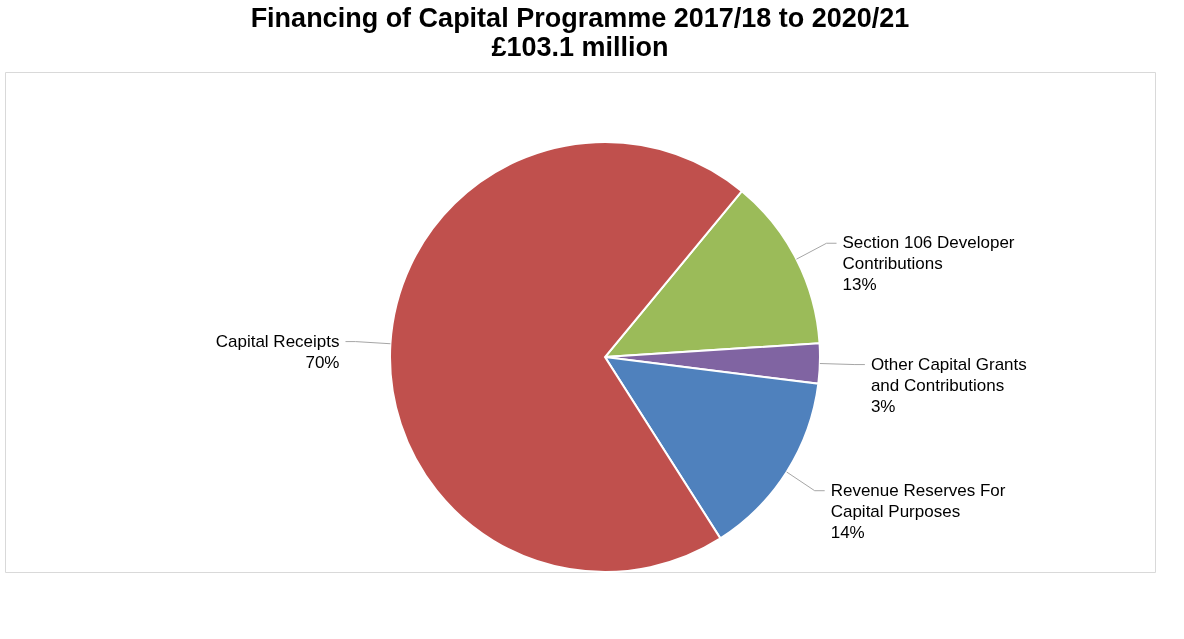 The image size is (1184, 639). I want to click on data-label: 3%, so click(883, 406).